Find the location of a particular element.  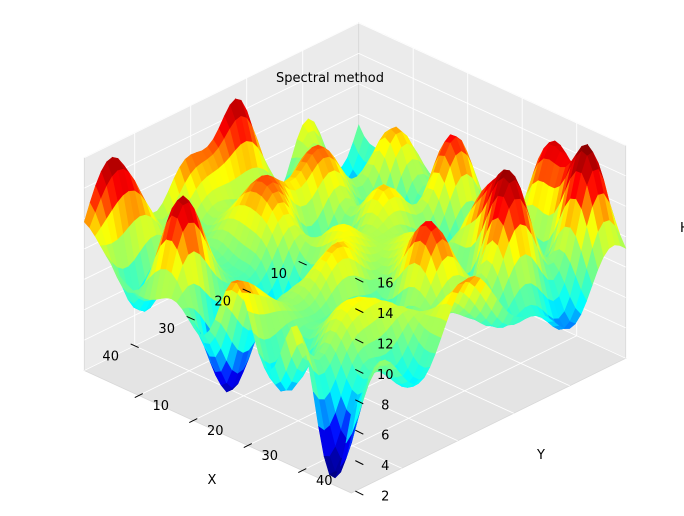

x-tick-label: 10 is located at coordinates (278, 274).